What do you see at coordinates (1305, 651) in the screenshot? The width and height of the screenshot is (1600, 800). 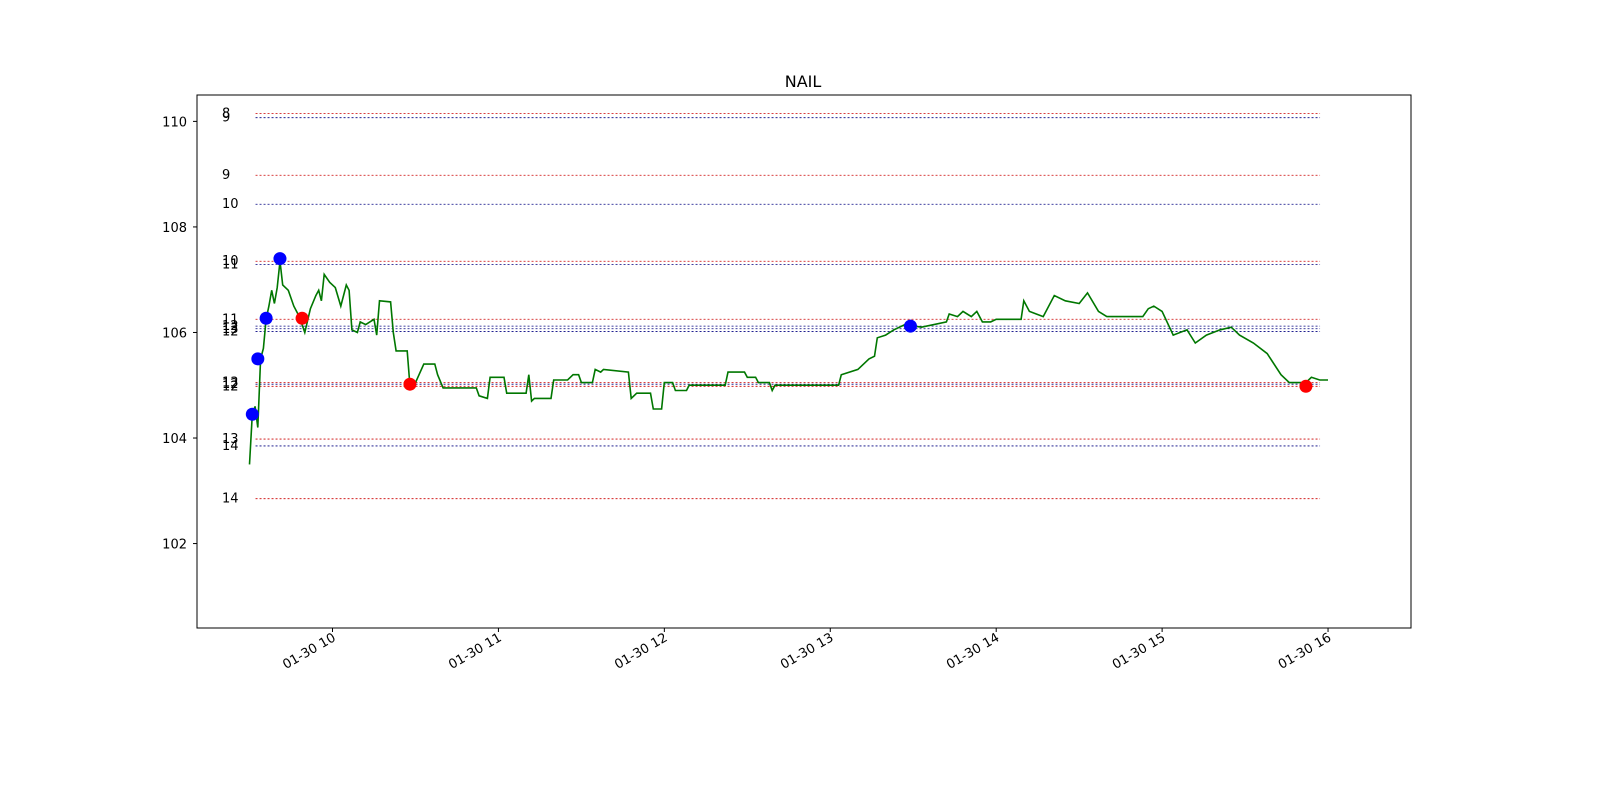 I see `x-tick-label: 01-30 16` at bounding box center [1305, 651].